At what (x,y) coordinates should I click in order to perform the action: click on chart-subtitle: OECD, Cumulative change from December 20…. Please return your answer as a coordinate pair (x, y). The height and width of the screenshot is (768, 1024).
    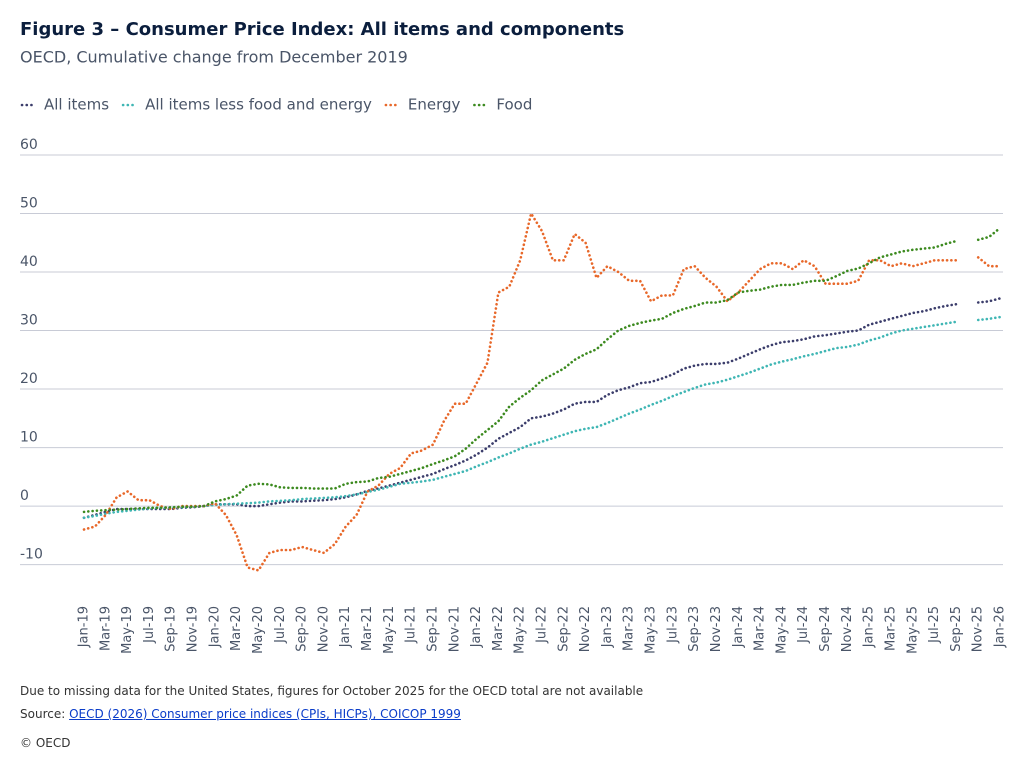
    Looking at the image, I should click on (214, 57).